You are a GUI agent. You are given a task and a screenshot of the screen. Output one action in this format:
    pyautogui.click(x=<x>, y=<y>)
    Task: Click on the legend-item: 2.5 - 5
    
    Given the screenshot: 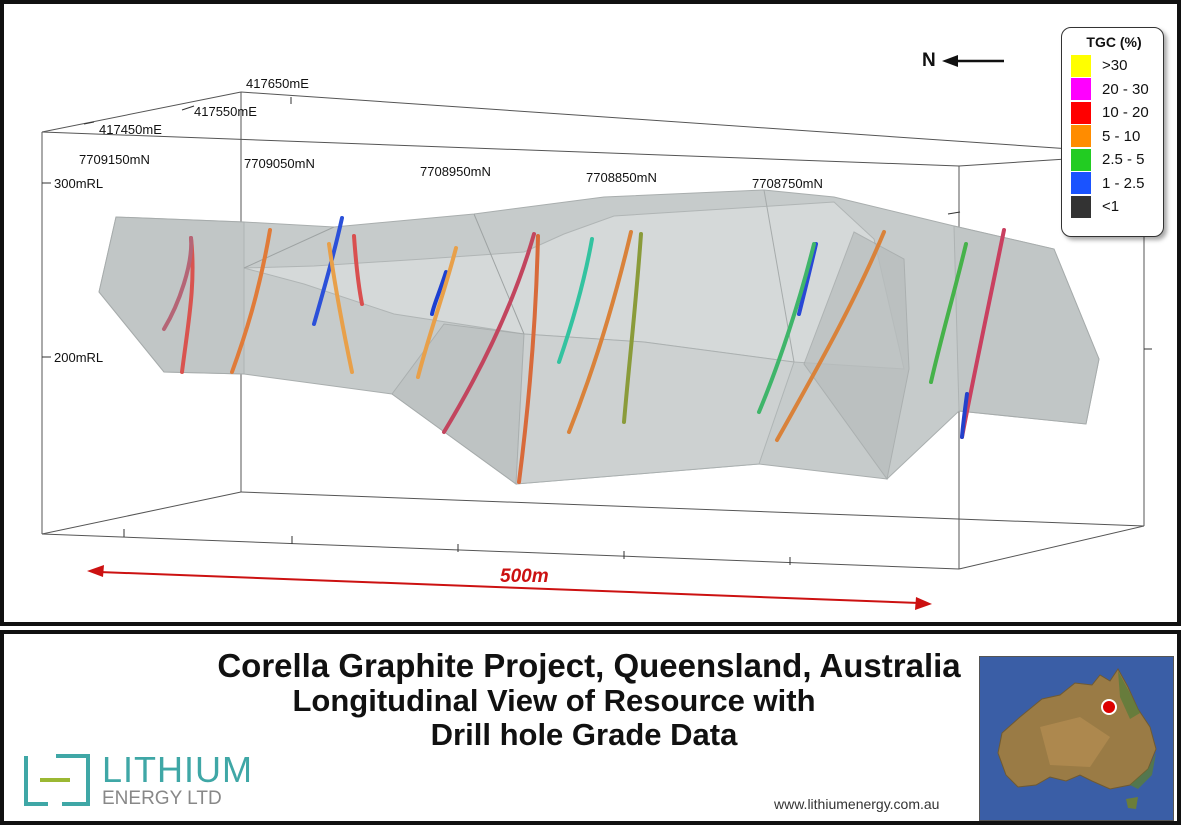 What is the action you would take?
    pyautogui.click(x=1114, y=160)
    